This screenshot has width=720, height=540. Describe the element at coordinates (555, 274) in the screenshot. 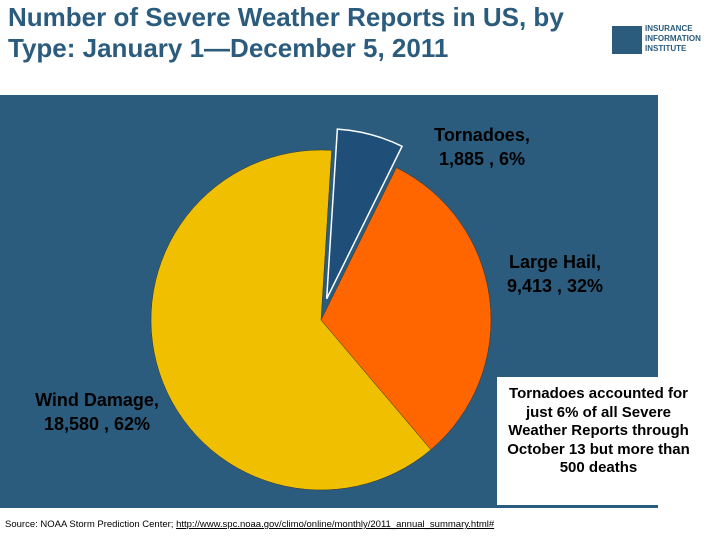

I see `data-label: Large Hail, 9,413 , 32%` at that location.